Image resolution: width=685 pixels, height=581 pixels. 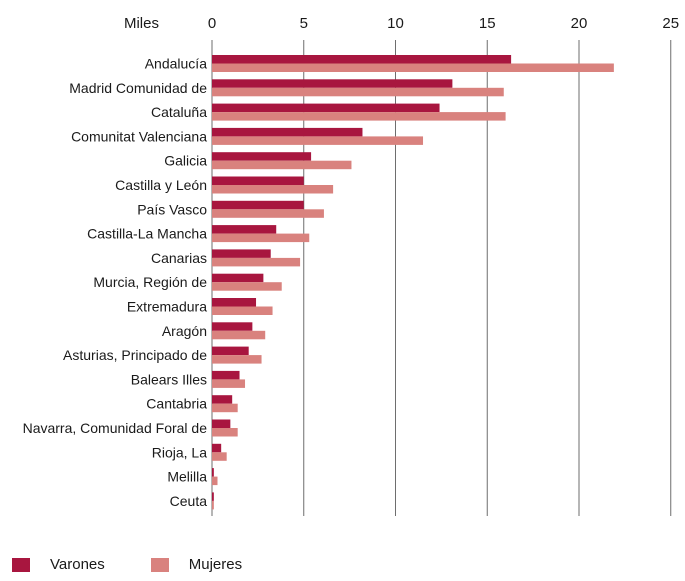 I want to click on legend: Varones Mujeres, so click(x=150, y=564).